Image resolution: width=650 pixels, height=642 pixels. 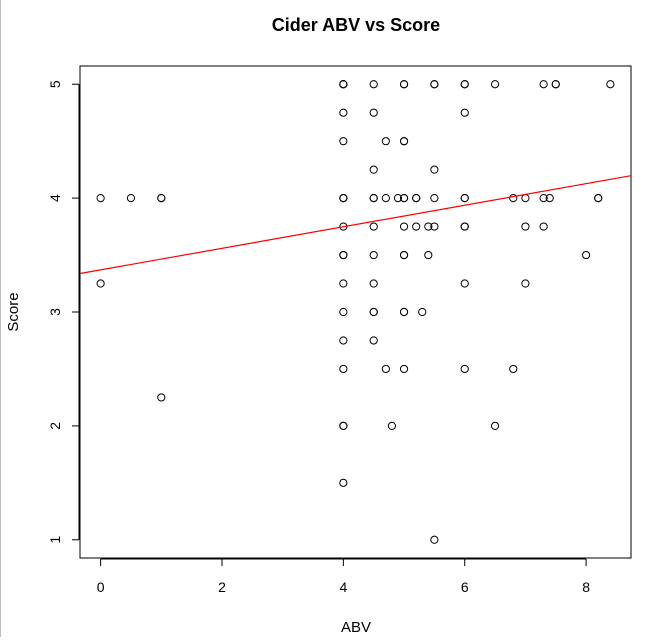 I want to click on x-tick-label: 4, so click(x=343, y=587).